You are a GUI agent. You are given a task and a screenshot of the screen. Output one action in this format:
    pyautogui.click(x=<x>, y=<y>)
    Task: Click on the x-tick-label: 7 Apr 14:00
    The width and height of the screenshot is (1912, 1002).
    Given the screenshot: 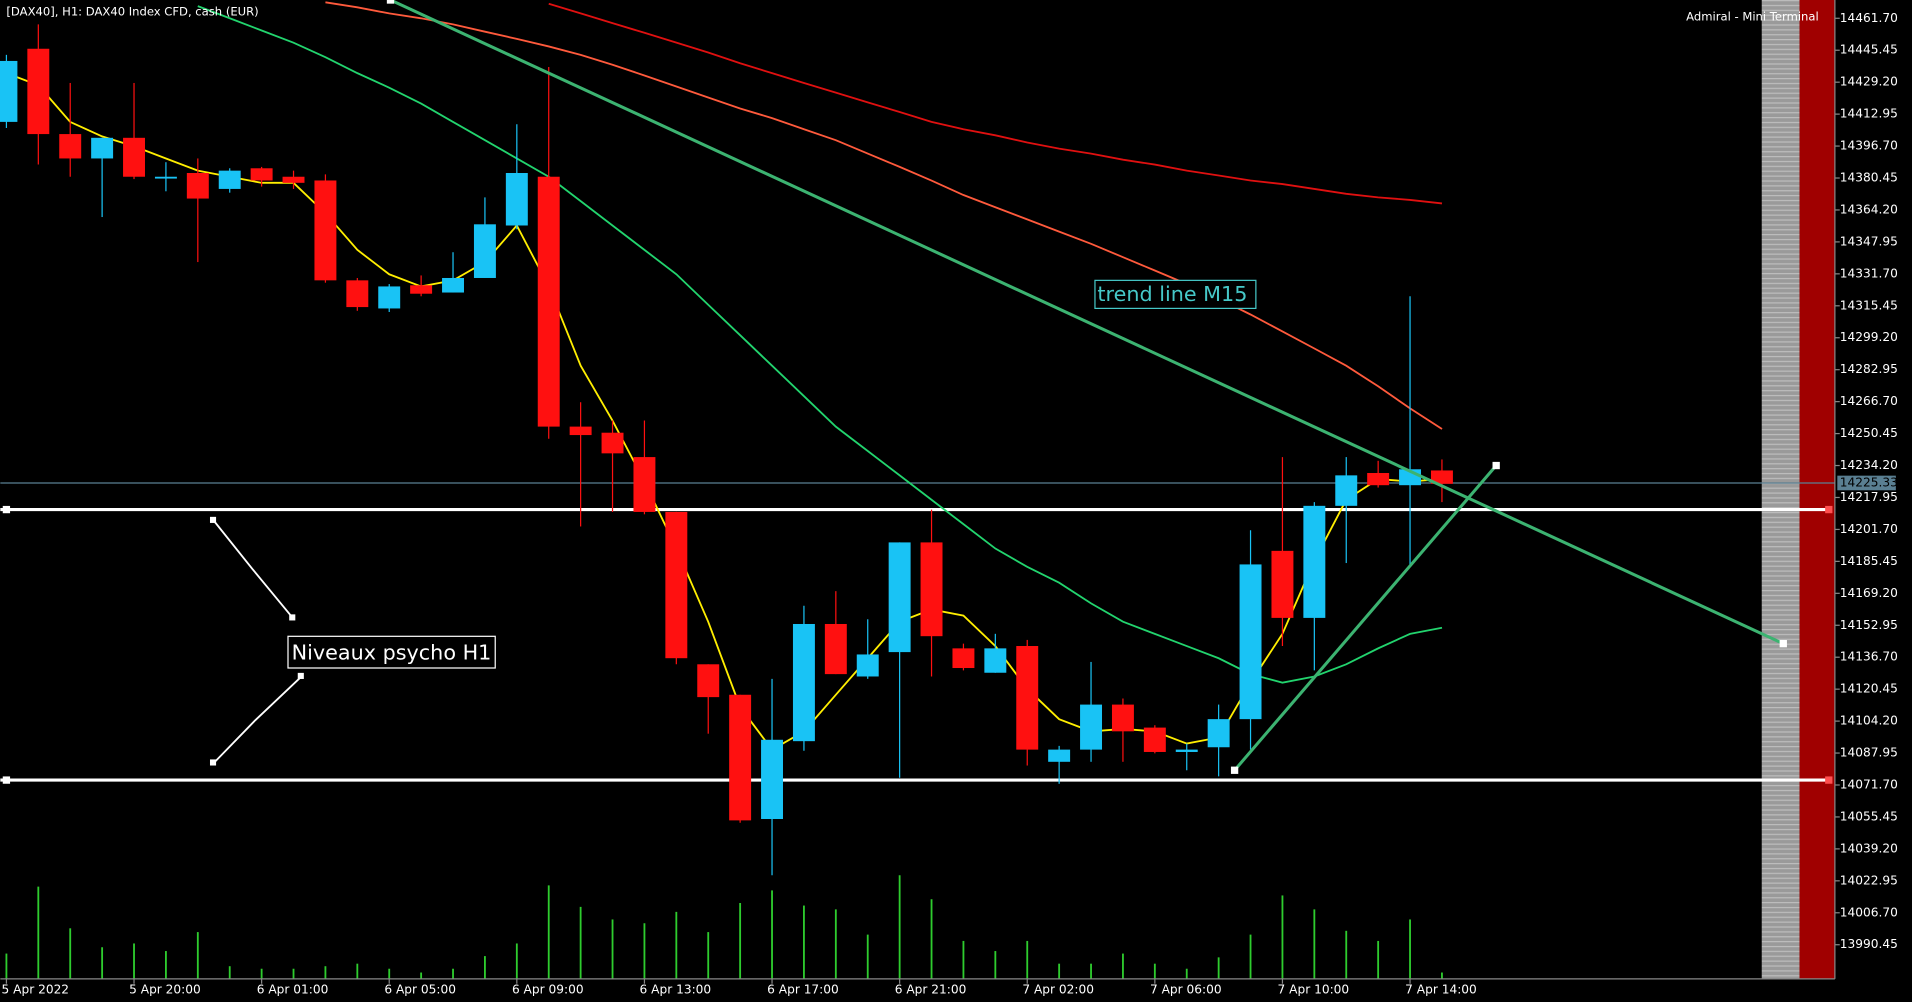 What is the action you would take?
    pyautogui.click(x=1441, y=989)
    